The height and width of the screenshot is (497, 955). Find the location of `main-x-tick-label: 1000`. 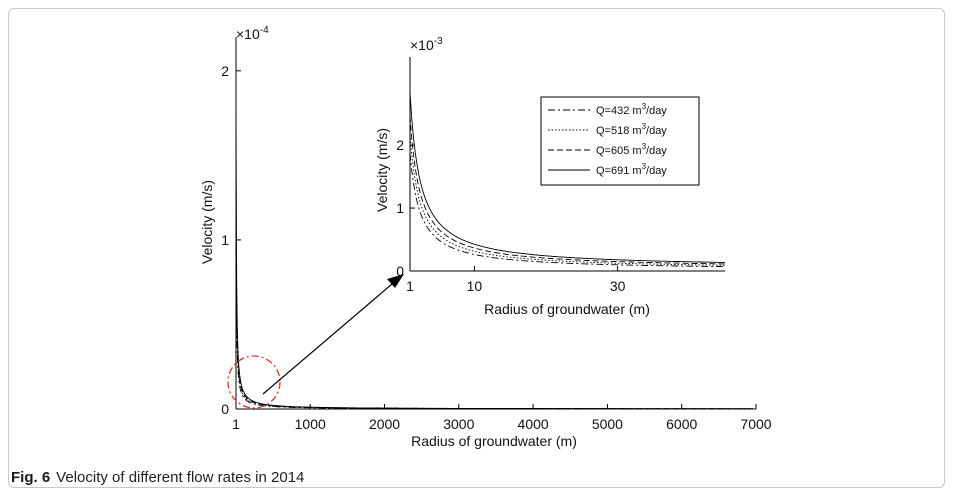

main-x-tick-label: 1000 is located at coordinates (310, 424).